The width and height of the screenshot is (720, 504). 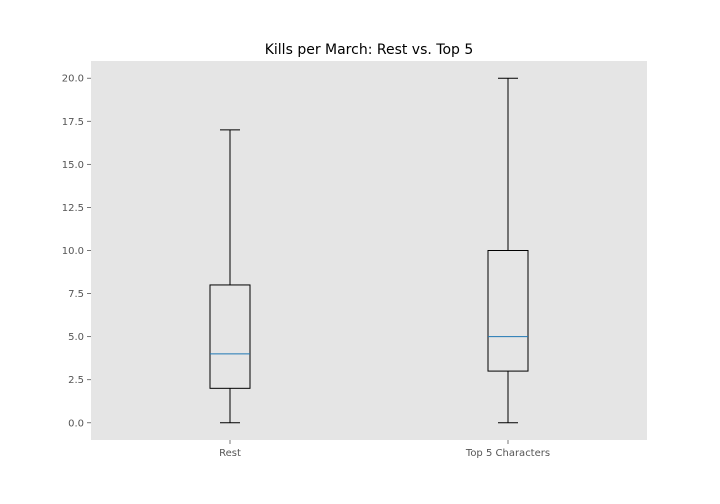 What do you see at coordinates (507, 453) in the screenshot?
I see `x-tick-label: Top 5 Characters` at bounding box center [507, 453].